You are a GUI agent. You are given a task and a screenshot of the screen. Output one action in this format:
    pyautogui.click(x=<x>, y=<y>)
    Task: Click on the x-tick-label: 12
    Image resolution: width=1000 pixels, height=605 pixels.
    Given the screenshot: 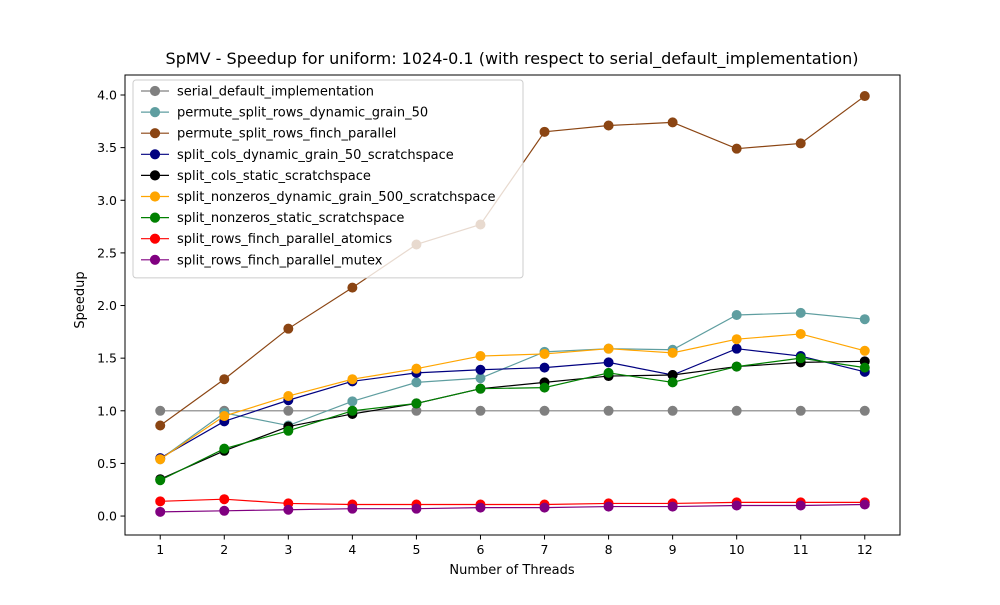 What is the action you would take?
    pyautogui.click(x=865, y=549)
    